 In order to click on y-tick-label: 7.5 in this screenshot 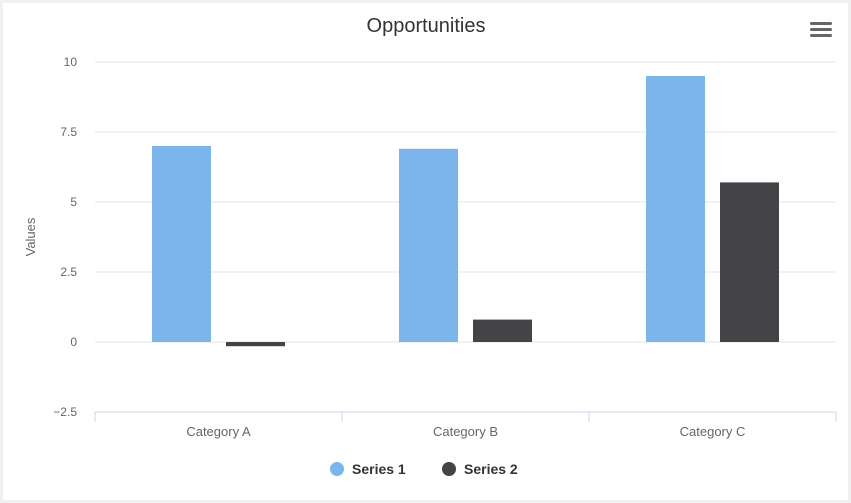, I will do `click(68, 132)`.